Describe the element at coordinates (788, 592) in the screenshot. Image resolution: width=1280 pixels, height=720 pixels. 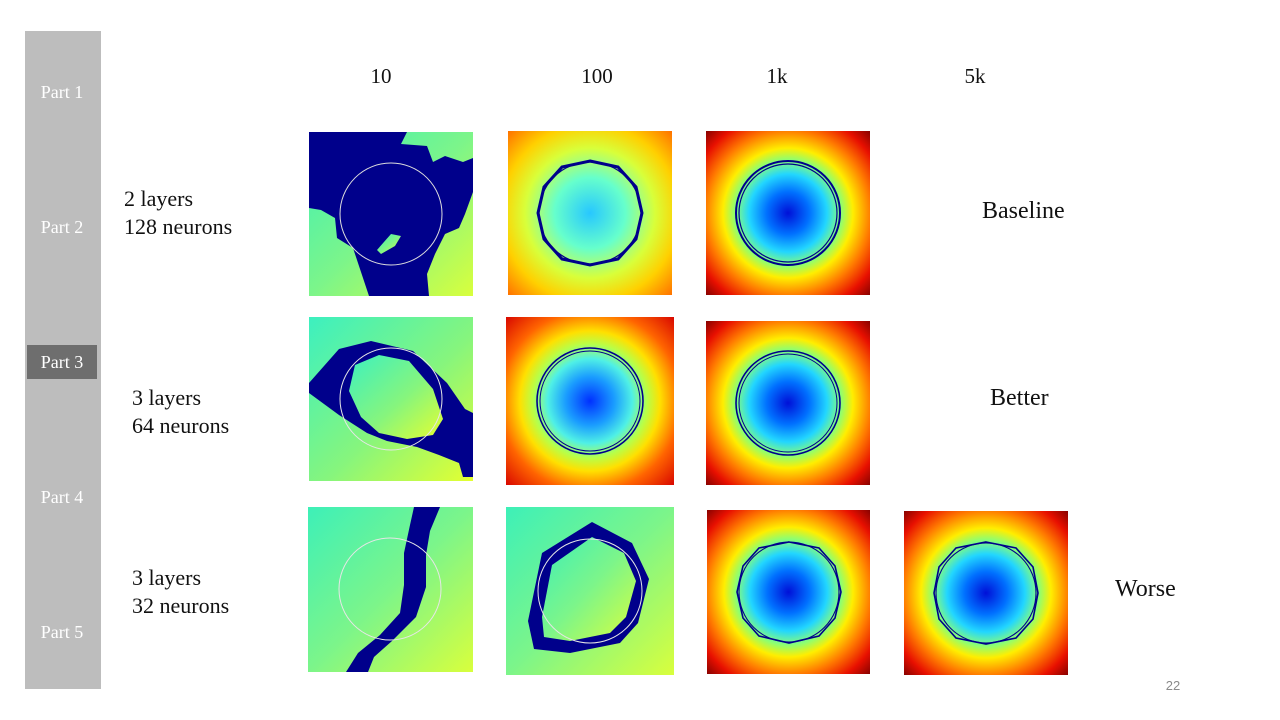
I see `plot-row3-1k` at that location.